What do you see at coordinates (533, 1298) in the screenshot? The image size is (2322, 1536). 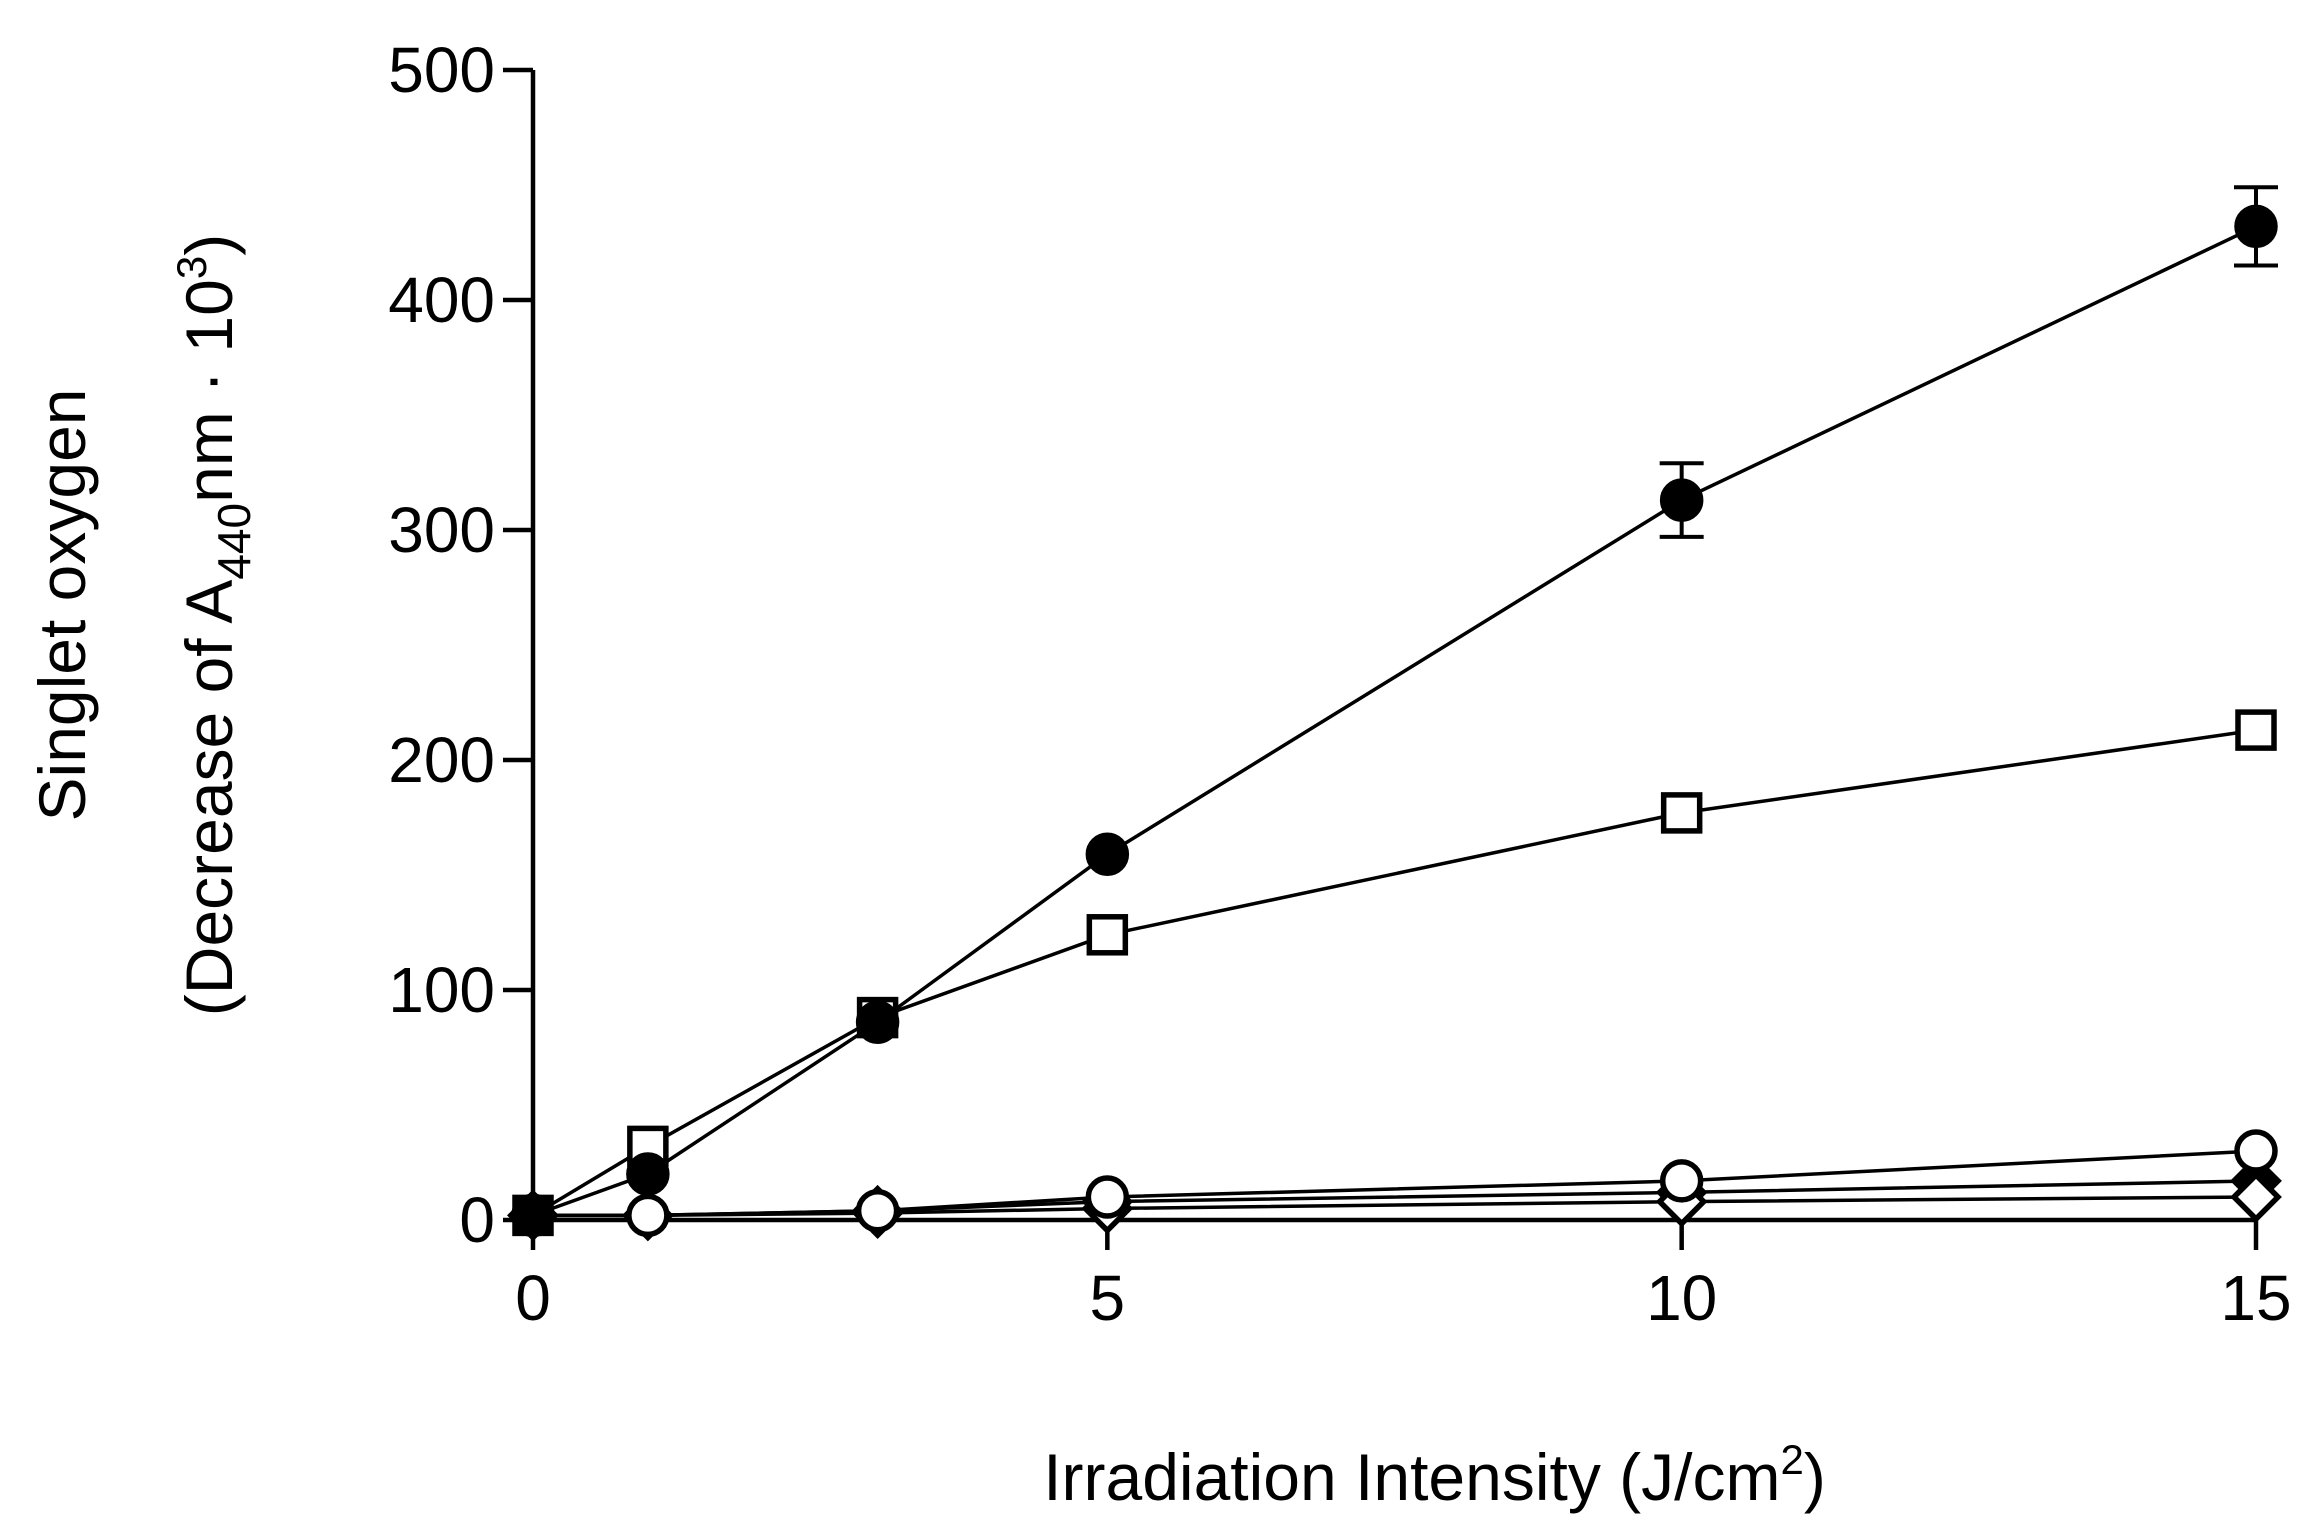 I see `x-tick-label: 0` at bounding box center [533, 1298].